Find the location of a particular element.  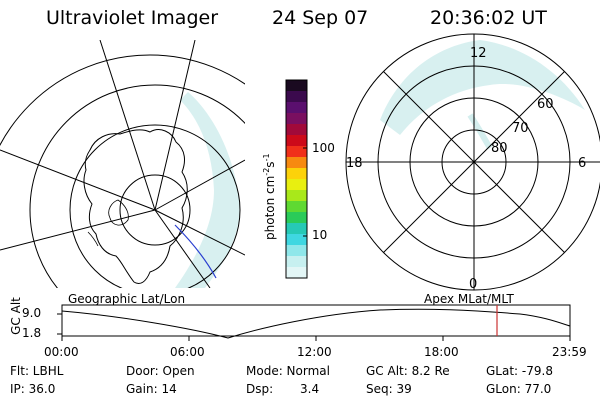

timeline-plot is located at coordinates (314, 322).